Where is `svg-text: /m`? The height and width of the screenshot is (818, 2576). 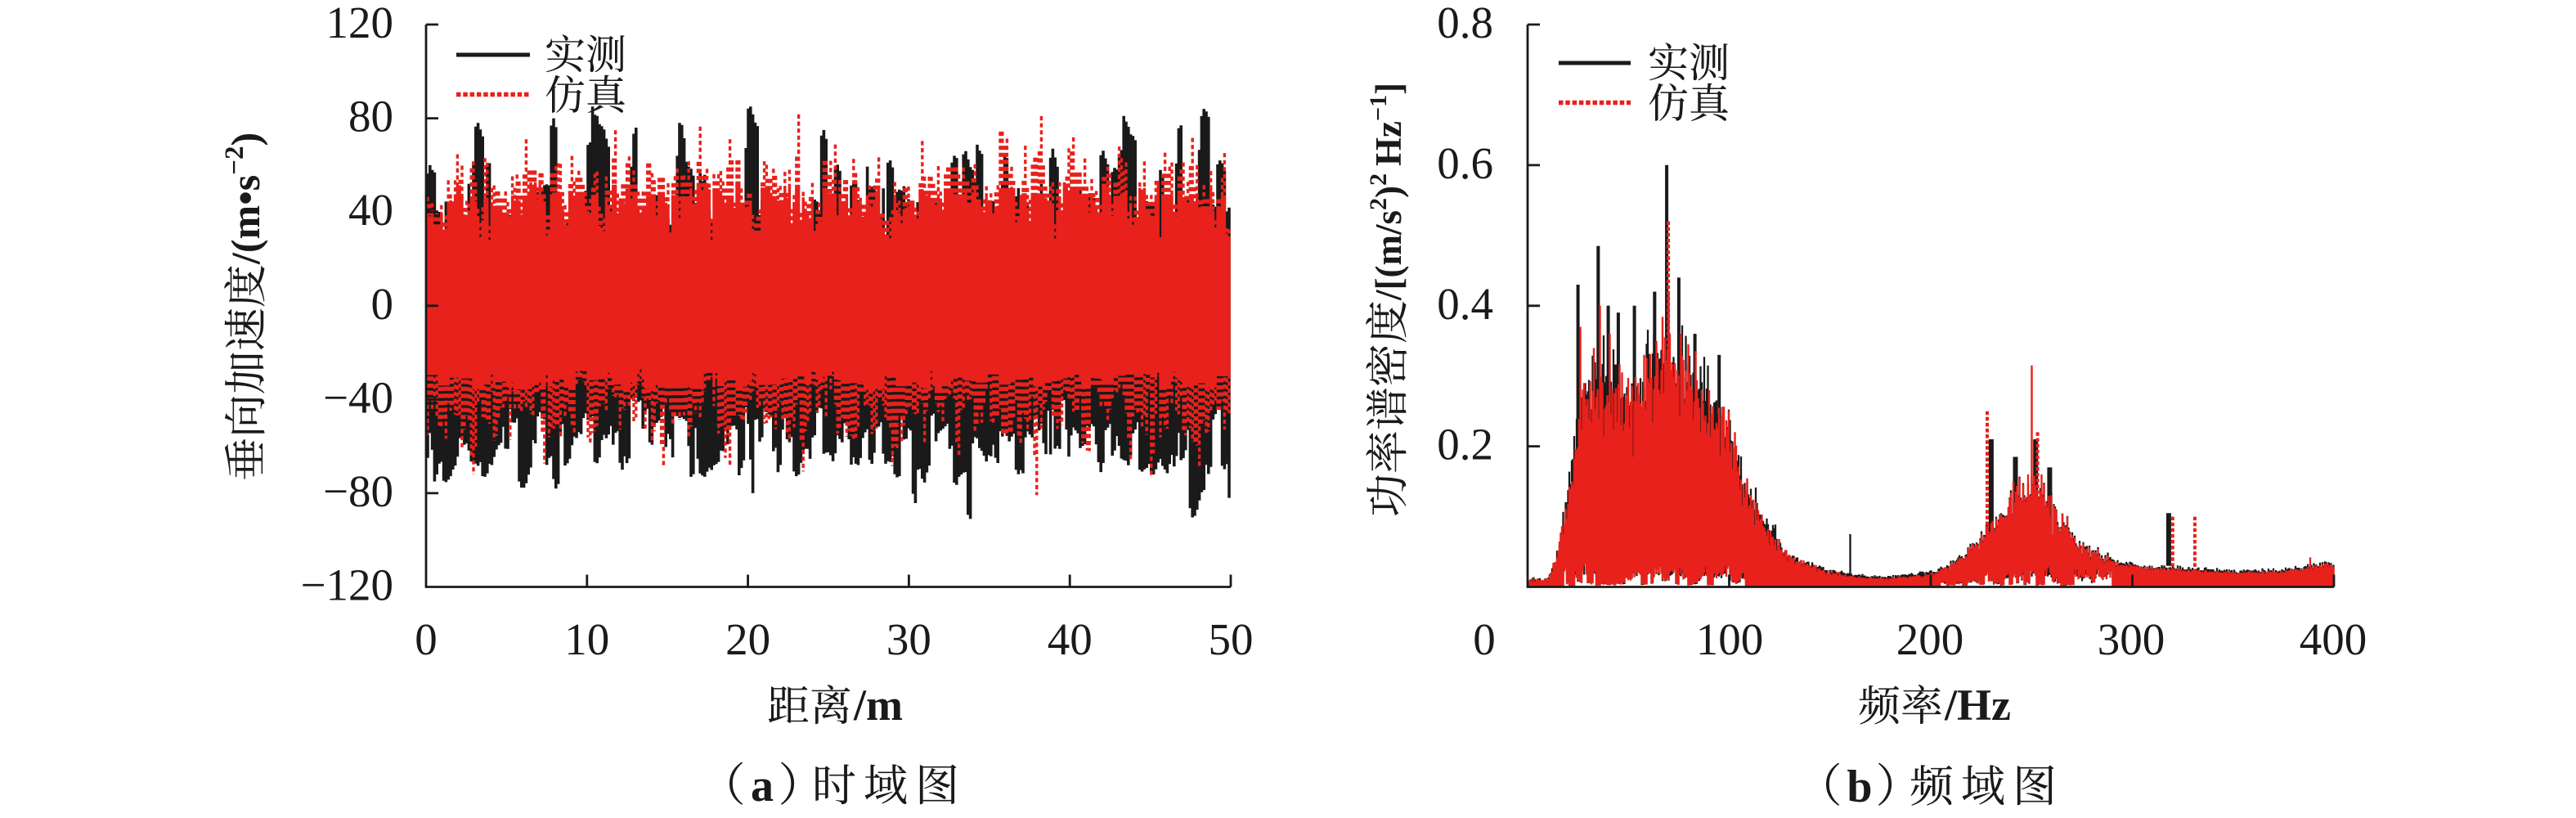
svg-text: /m is located at coordinates (878, 705).